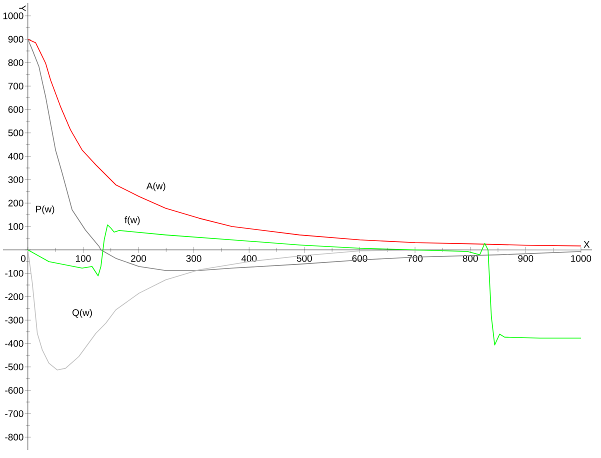 This screenshot has width=601, height=458. I want to click on series-label: Q(w), so click(82, 313).